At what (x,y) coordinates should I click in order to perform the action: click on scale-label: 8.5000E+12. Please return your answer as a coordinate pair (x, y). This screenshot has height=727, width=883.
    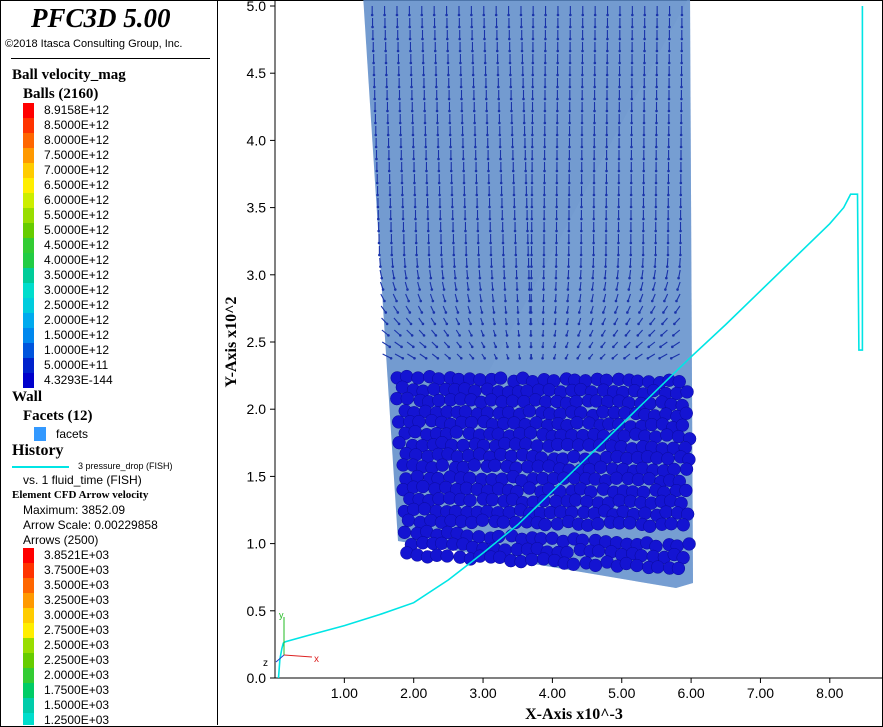
    Looking at the image, I should click on (77, 125).